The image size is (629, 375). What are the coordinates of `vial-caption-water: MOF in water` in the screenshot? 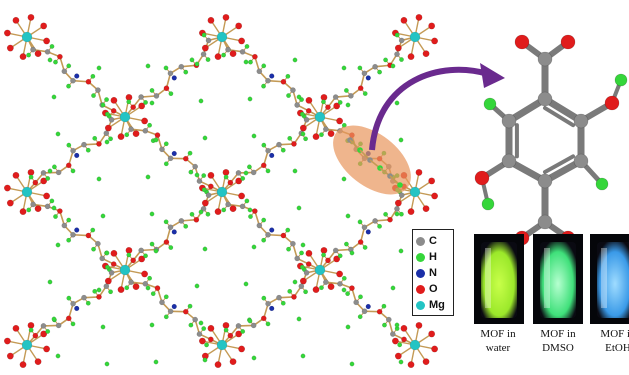 It's located at (498, 341).